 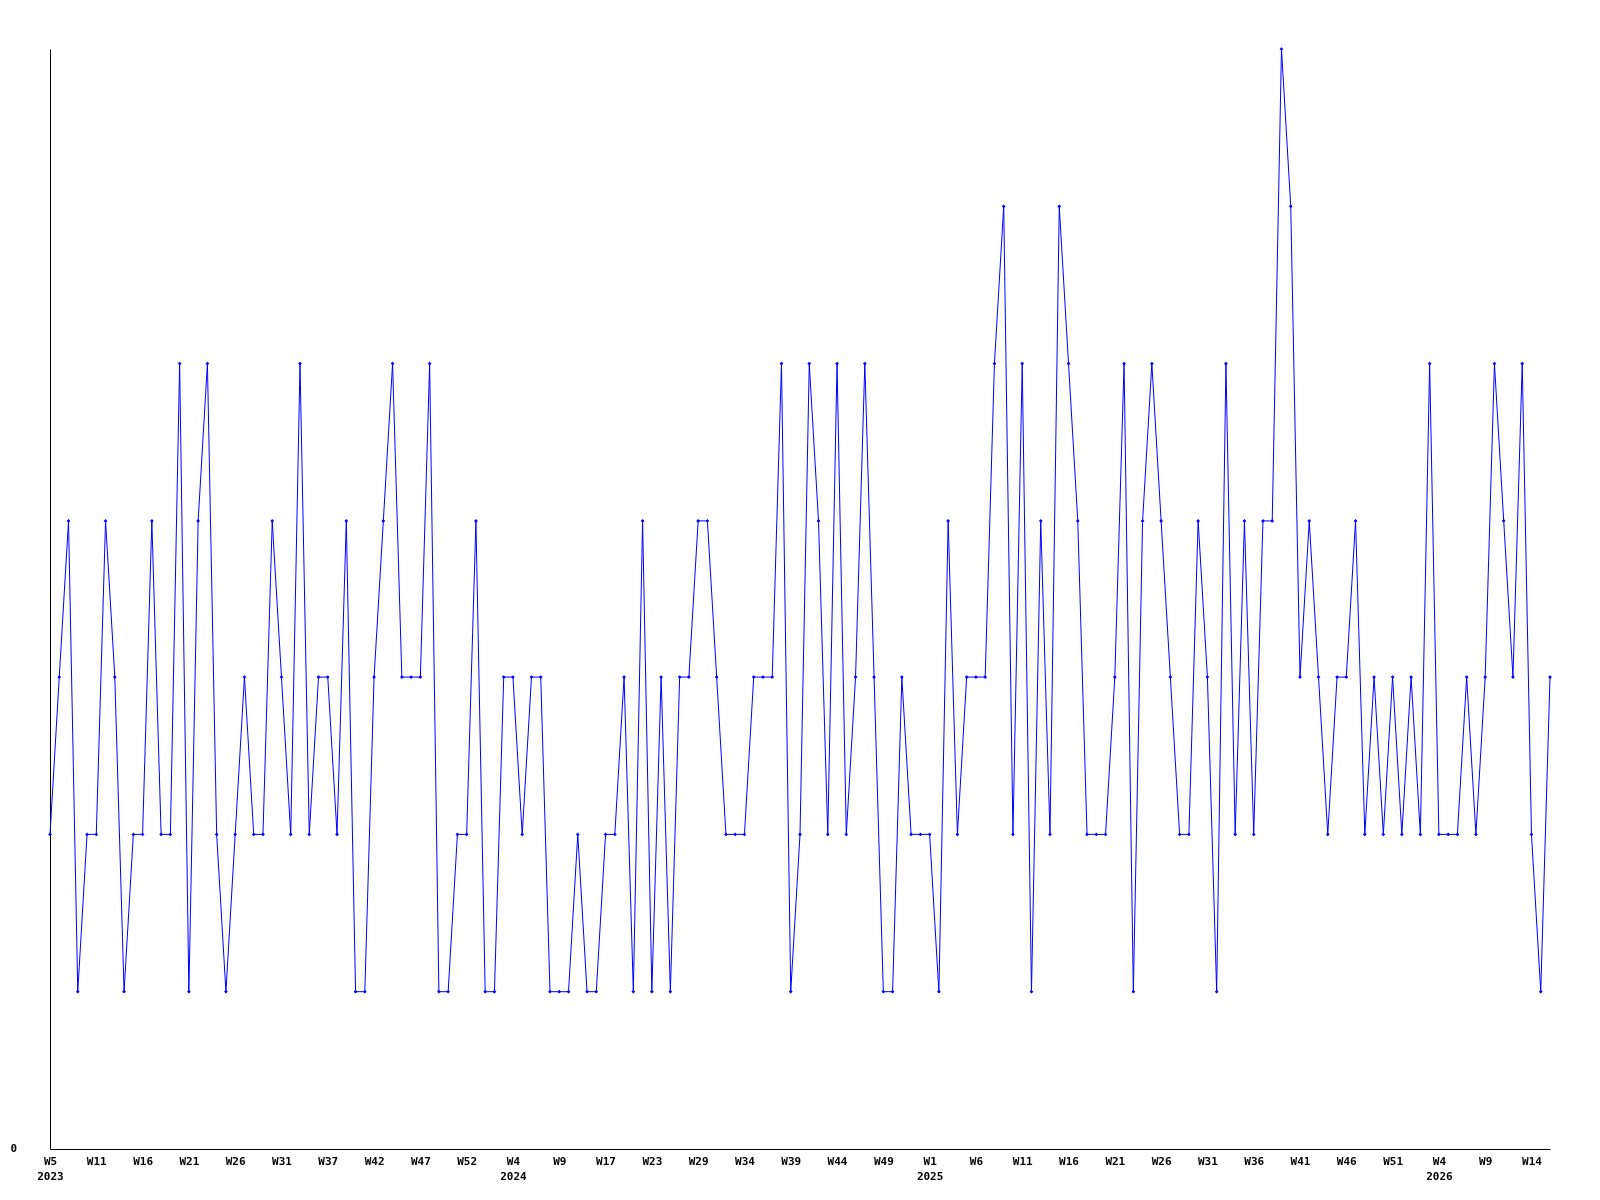 I want to click on text: 0, so click(x=13, y=1148).